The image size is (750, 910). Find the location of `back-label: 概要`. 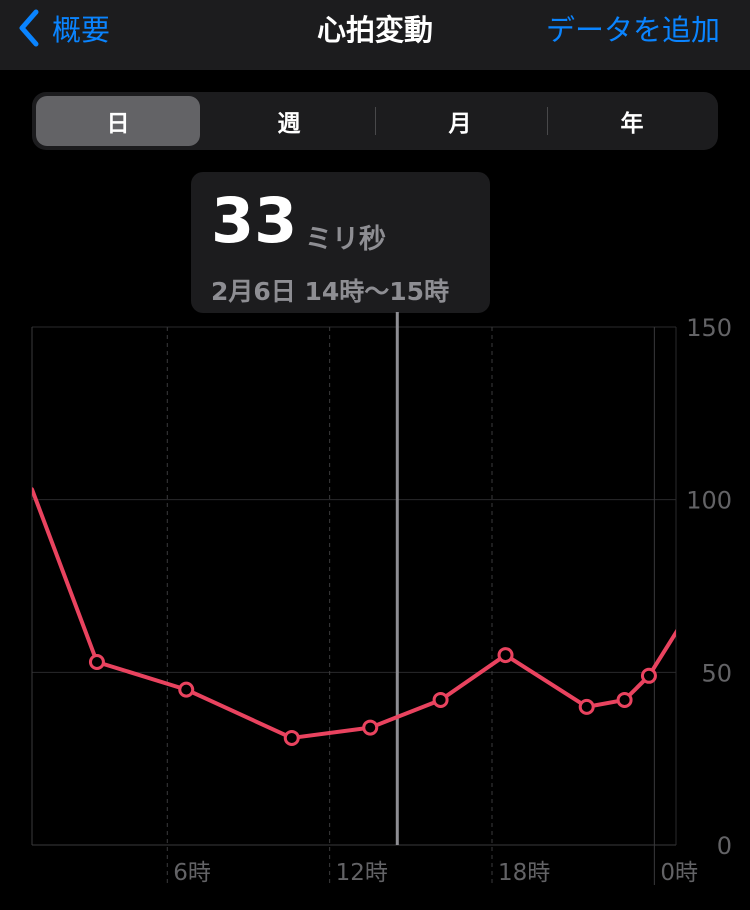

back-label: 概要 is located at coordinates (81, 30).